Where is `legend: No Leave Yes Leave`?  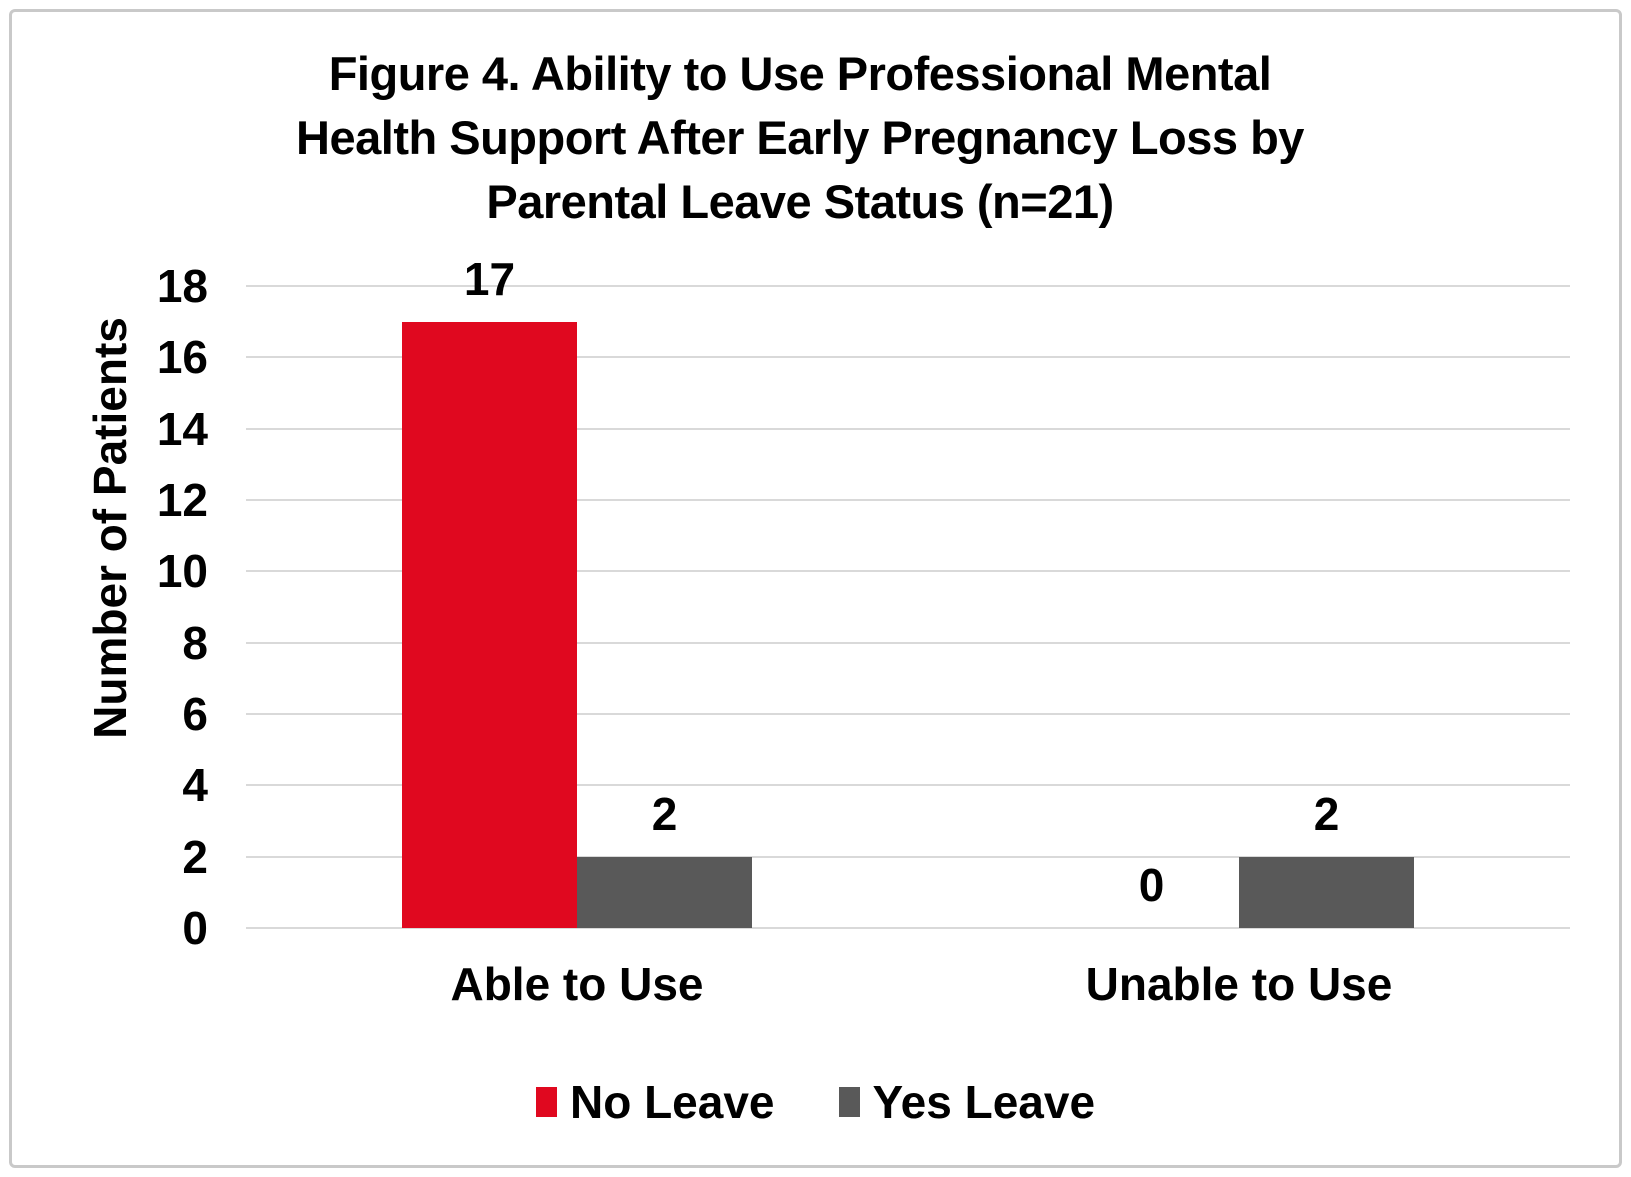
legend: No Leave Yes Leave is located at coordinates (815, 1102).